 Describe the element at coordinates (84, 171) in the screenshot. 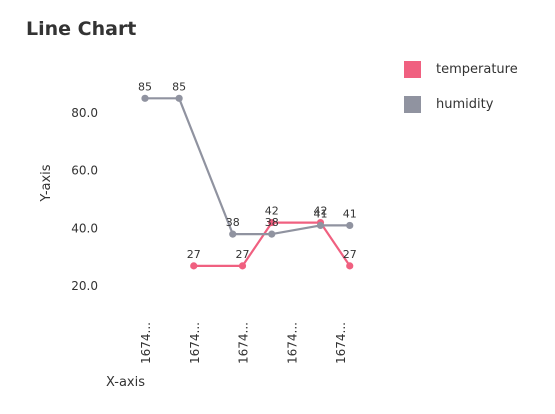

I see `y-tick-label: 60.0` at that location.